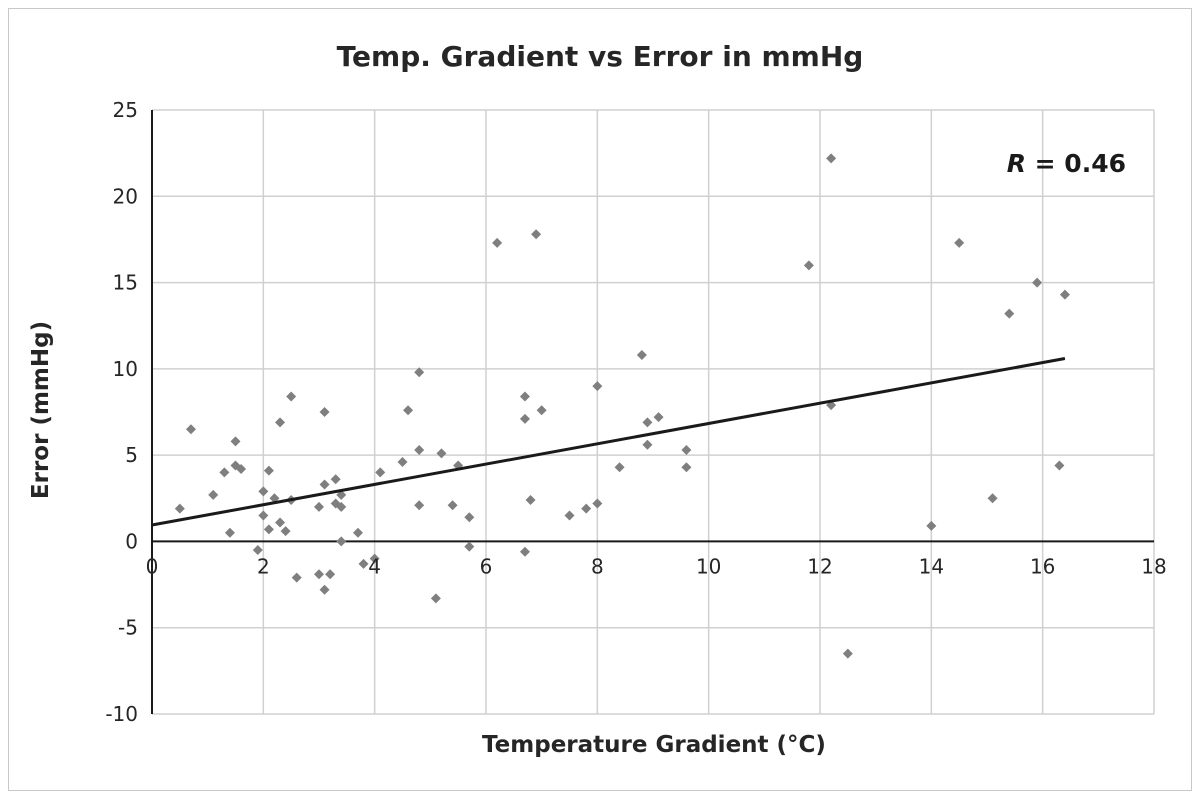 The height and width of the screenshot is (799, 1200). Describe the element at coordinates (1016, 163) in the screenshot. I see `r-symbol: R` at that location.